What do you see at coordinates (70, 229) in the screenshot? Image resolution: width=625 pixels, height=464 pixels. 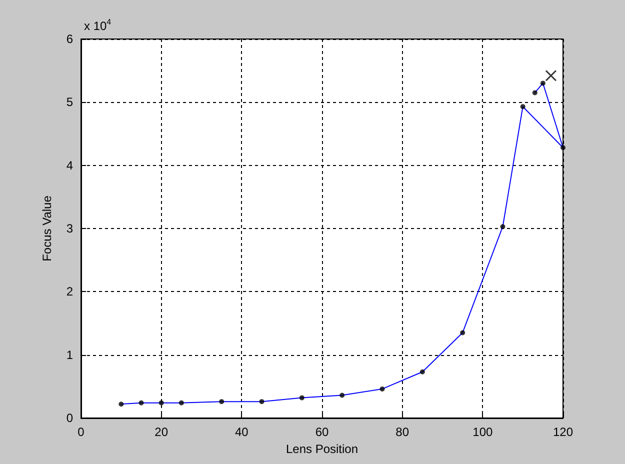 I see `y-tick-label: 3` at bounding box center [70, 229].